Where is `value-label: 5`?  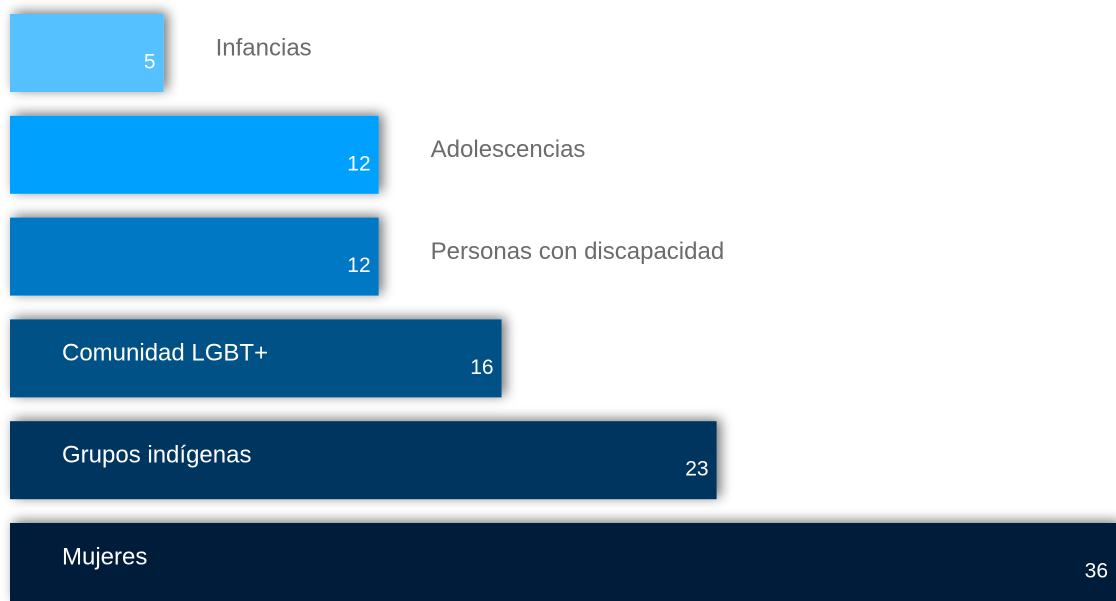 value-label: 5 is located at coordinates (150, 62).